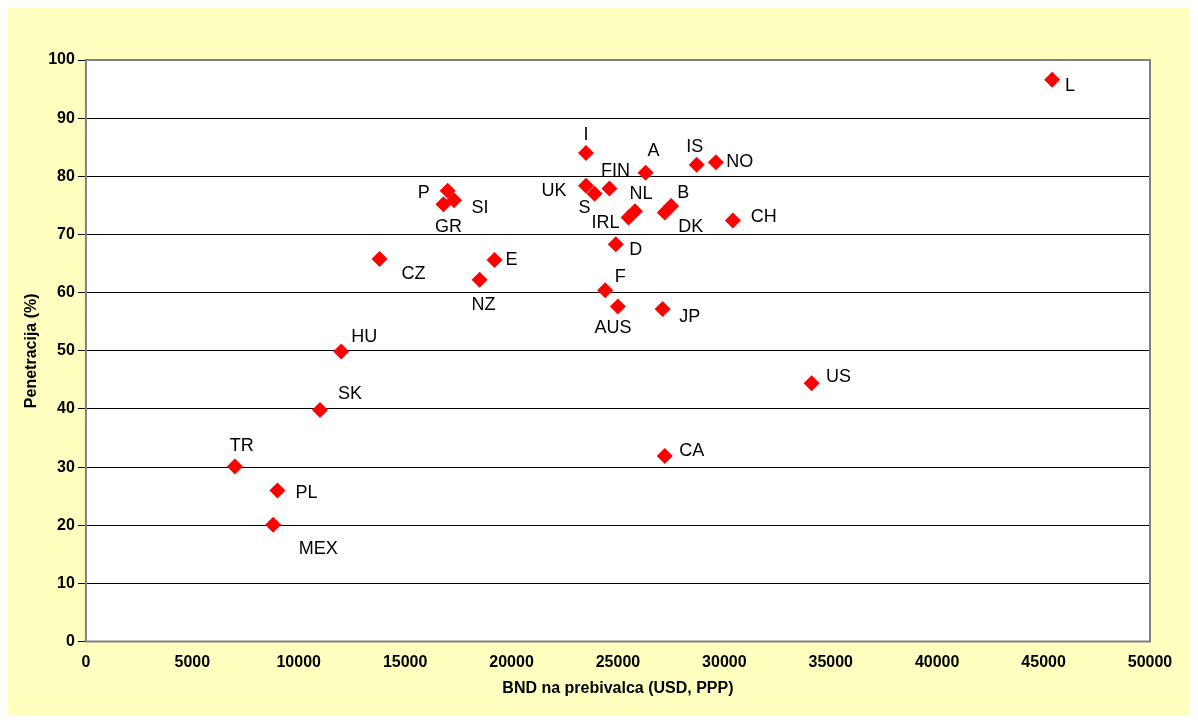  Describe the element at coordinates (831, 661) in the screenshot. I see `x-tick-label: 35000` at that location.